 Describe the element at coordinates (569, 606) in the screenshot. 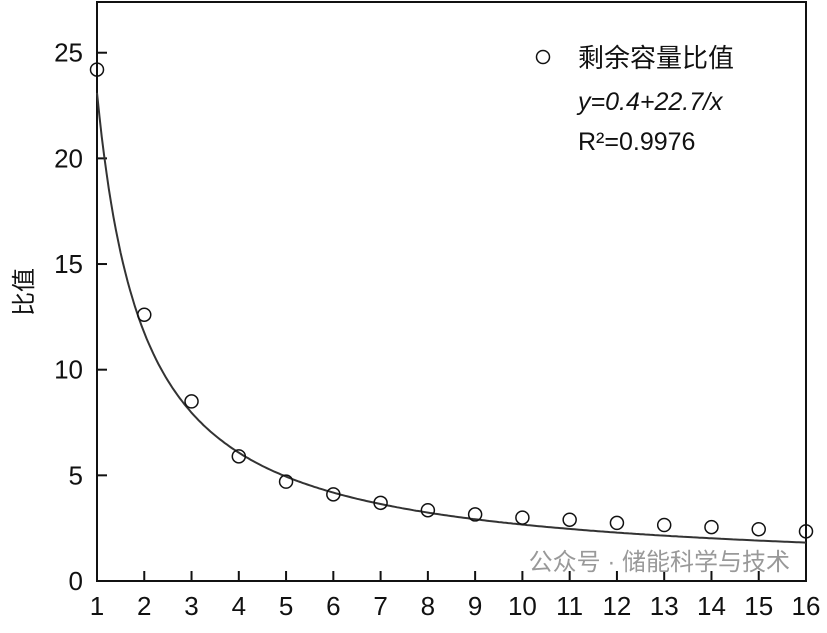

I see `x-tick-label: 11` at that location.